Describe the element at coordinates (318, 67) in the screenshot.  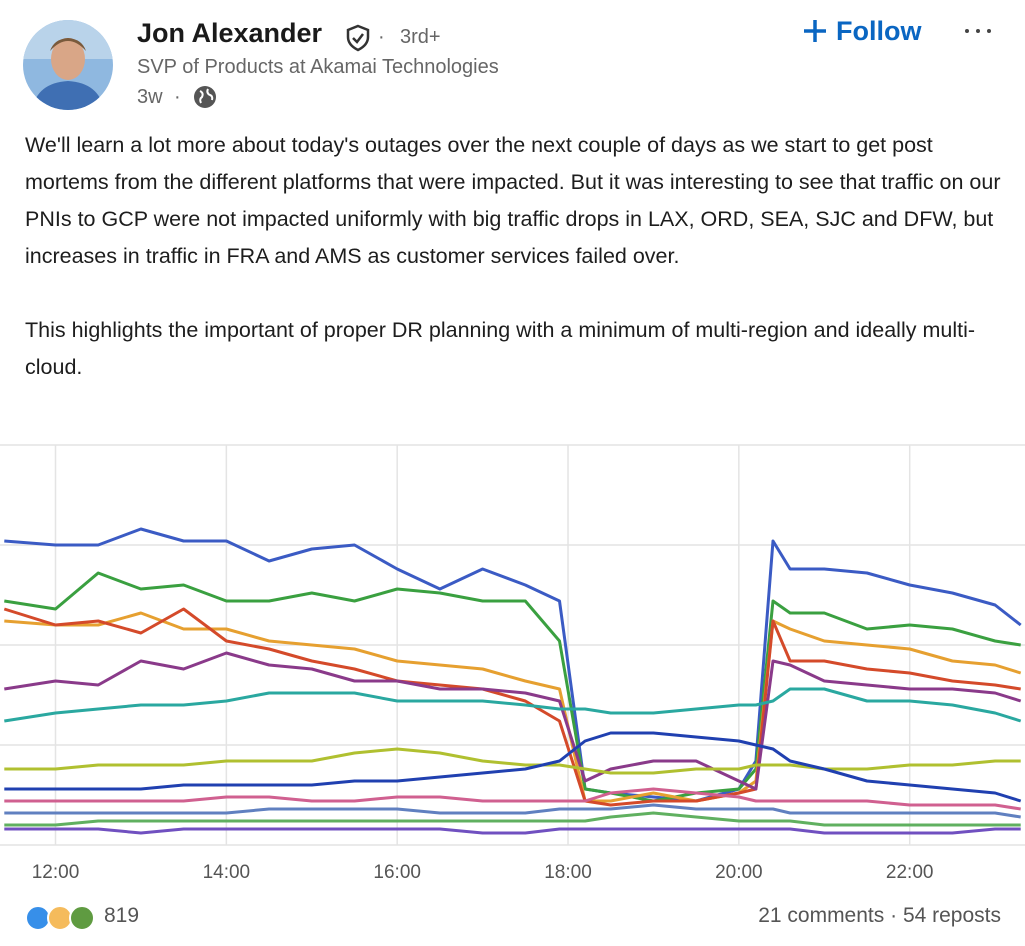
I see `author-headline: SVP of Products at Akamai Technologies` at that location.